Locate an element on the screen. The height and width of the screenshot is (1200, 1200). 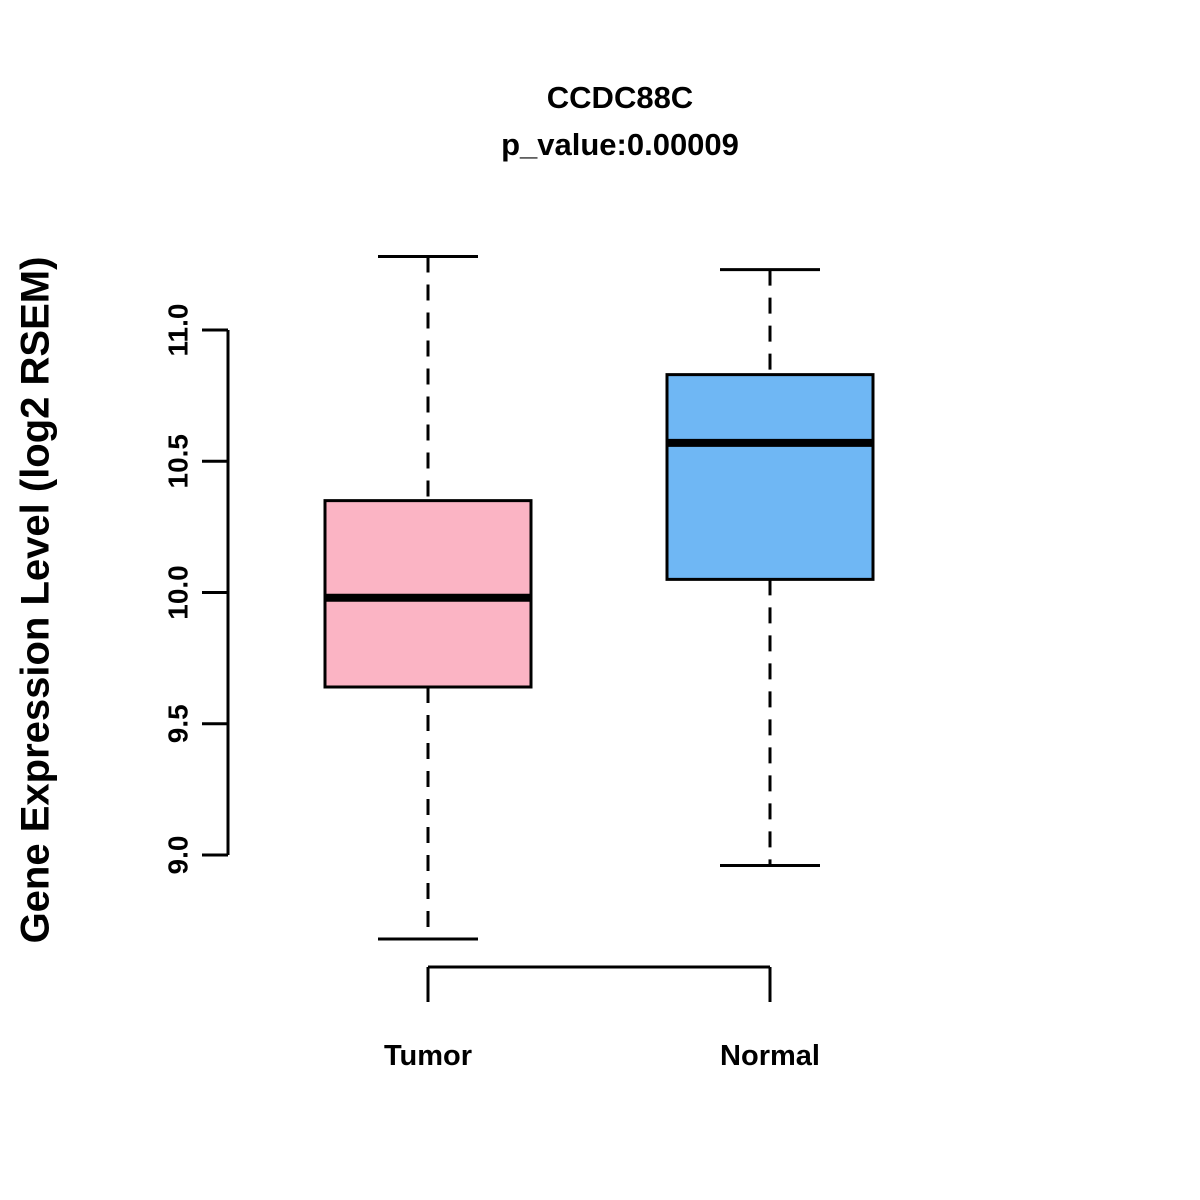
category-label-tumor: Tumor is located at coordinates (428, 1056).